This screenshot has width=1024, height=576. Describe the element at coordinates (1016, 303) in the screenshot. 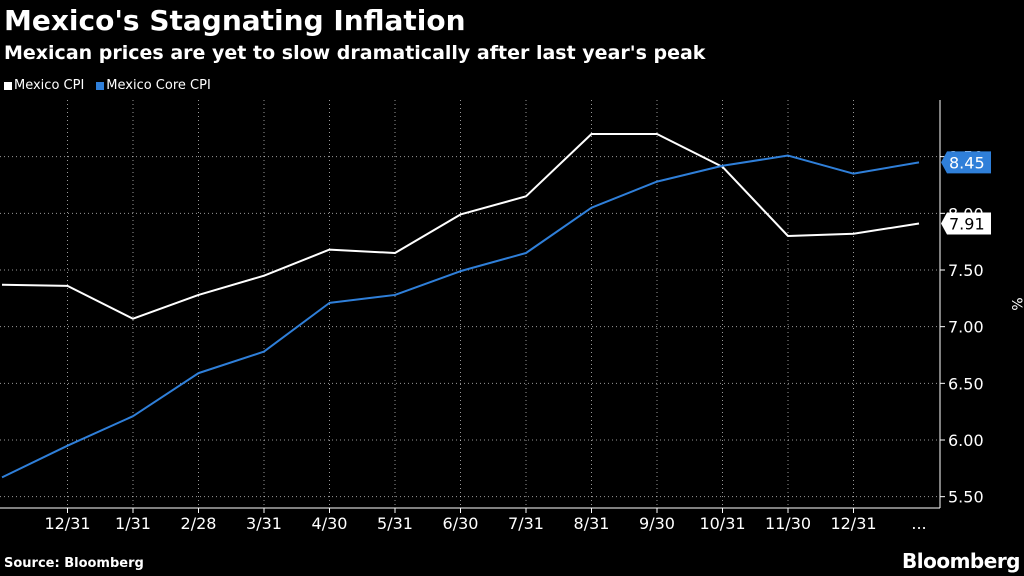

I see `y-axis-label: %` at that location.